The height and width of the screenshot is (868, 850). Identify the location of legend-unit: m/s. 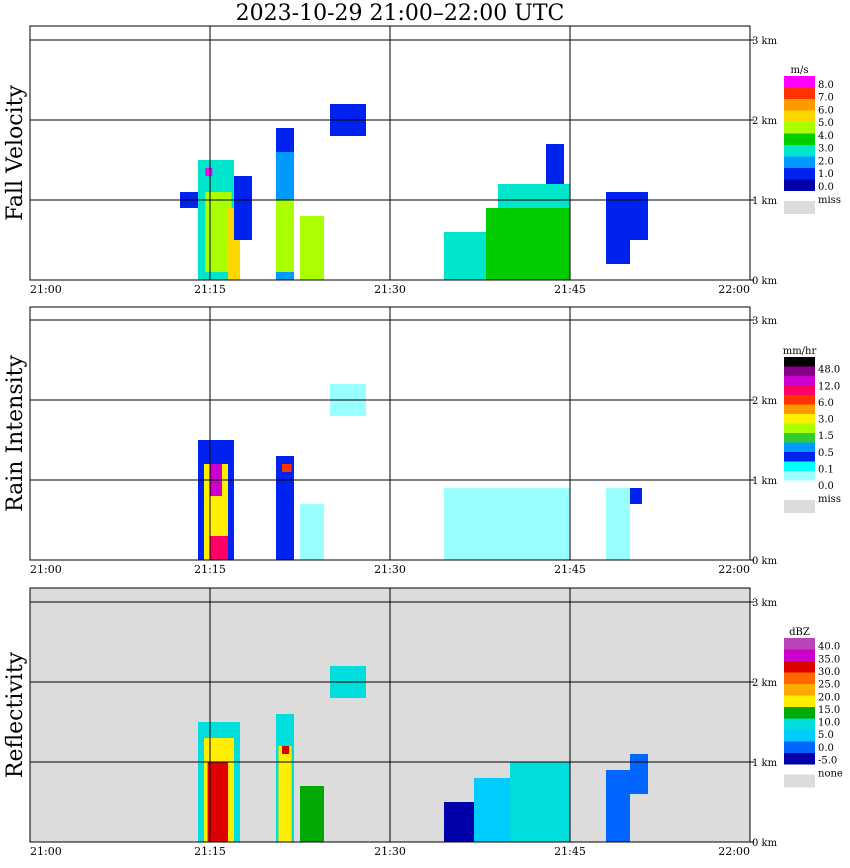
(800, 70).